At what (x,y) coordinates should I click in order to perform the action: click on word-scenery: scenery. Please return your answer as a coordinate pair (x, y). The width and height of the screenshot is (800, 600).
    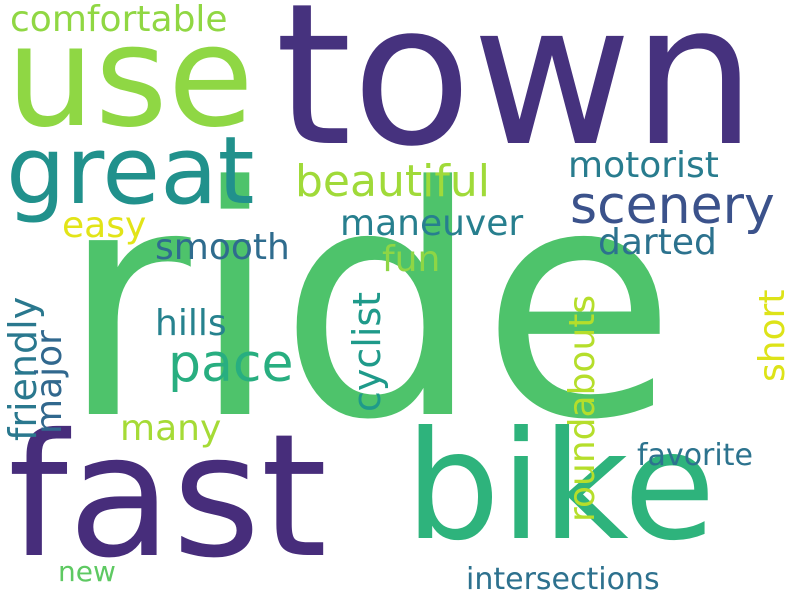
    Looking at the image, I should click on (672, 206).